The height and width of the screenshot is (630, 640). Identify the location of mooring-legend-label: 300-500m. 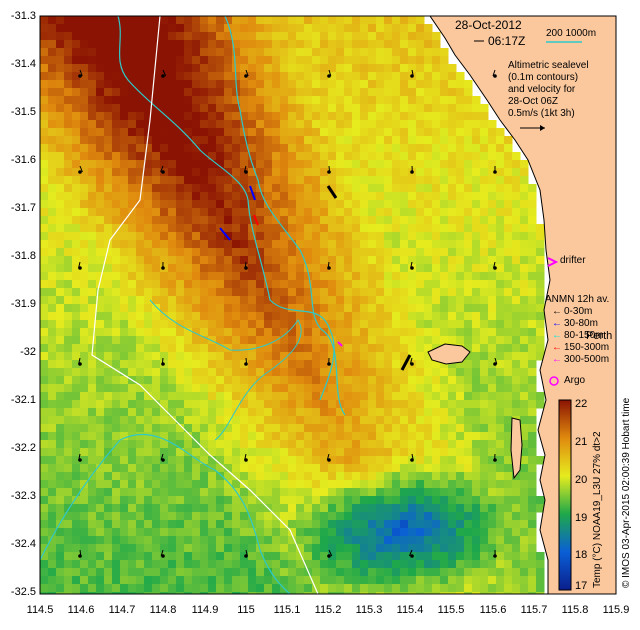
(587, 359).